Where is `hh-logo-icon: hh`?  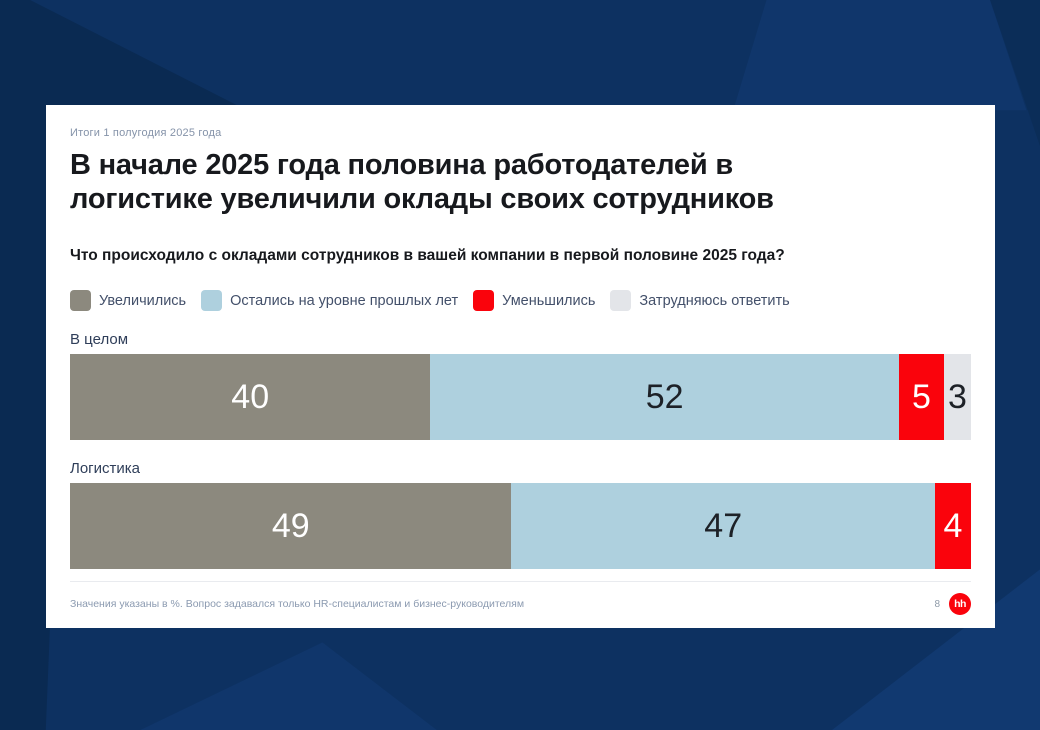 hh-logo-icon: hh is located at coordinates (960, 604).